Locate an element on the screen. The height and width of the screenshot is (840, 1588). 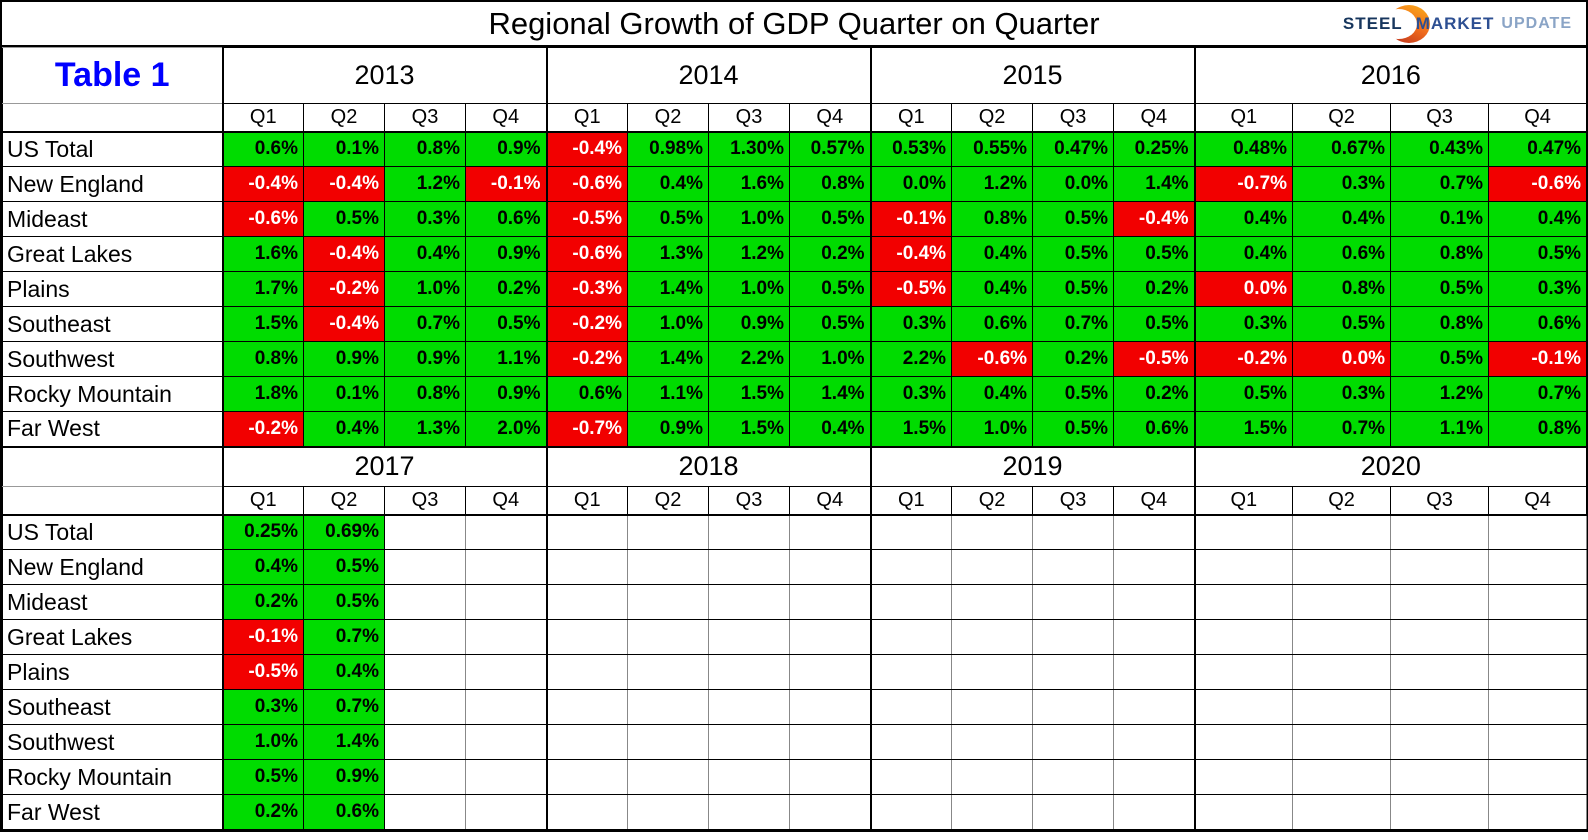
gdp-cell: 0.57% is located at coordinates (830, 149).